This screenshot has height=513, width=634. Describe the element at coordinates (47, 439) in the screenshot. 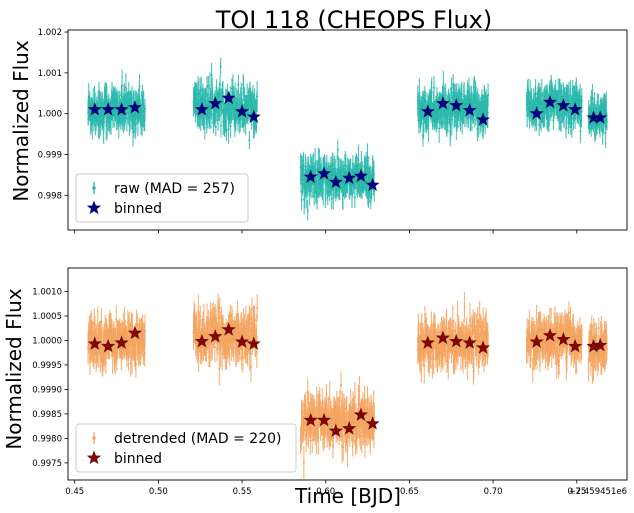

I see `y-tick-label: 0.9980` at that location.